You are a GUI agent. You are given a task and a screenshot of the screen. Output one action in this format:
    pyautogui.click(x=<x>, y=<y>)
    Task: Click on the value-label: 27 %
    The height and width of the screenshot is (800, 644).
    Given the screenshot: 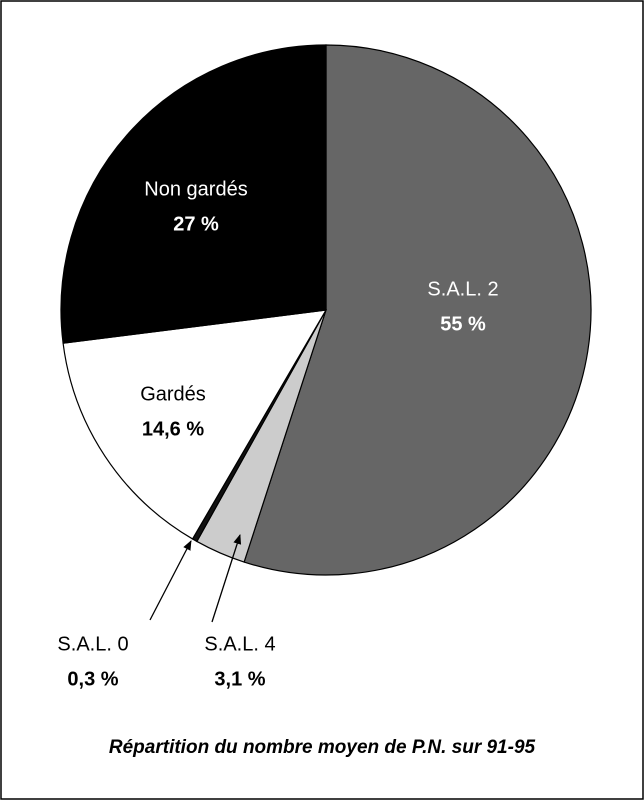 What is the action you would take?
    pyautogui.click(x=196, y=224)
    